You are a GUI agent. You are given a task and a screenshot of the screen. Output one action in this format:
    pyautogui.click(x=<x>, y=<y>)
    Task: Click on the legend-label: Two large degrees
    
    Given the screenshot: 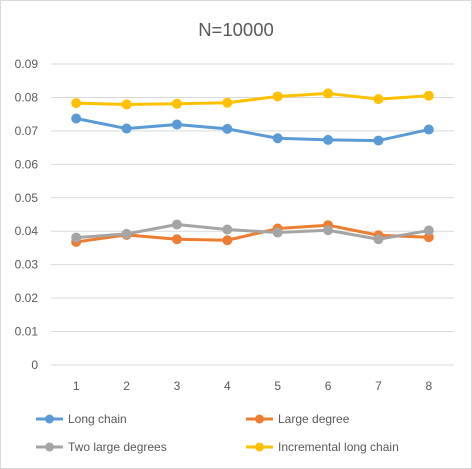 What is the action you would take?
    pyautogui.click(x=117, y=447)
    